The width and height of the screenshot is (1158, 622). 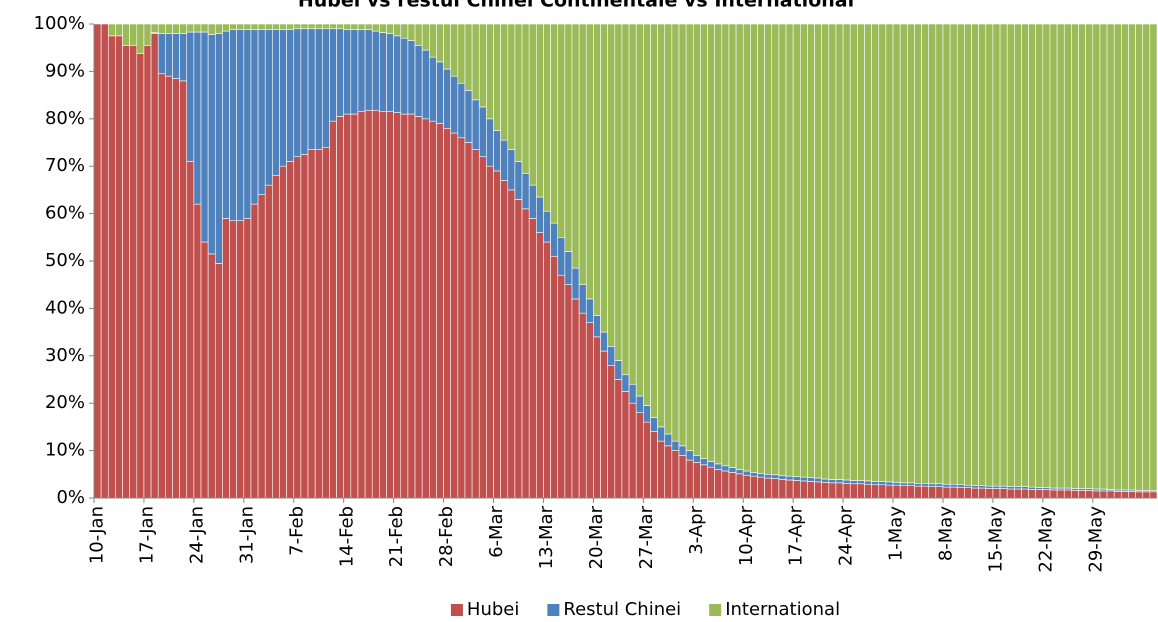 What do you see at coordinates (746, 535) in the screenshot?
I see `x-tick-label: 10-Apr` at bounding box center [746, 535].